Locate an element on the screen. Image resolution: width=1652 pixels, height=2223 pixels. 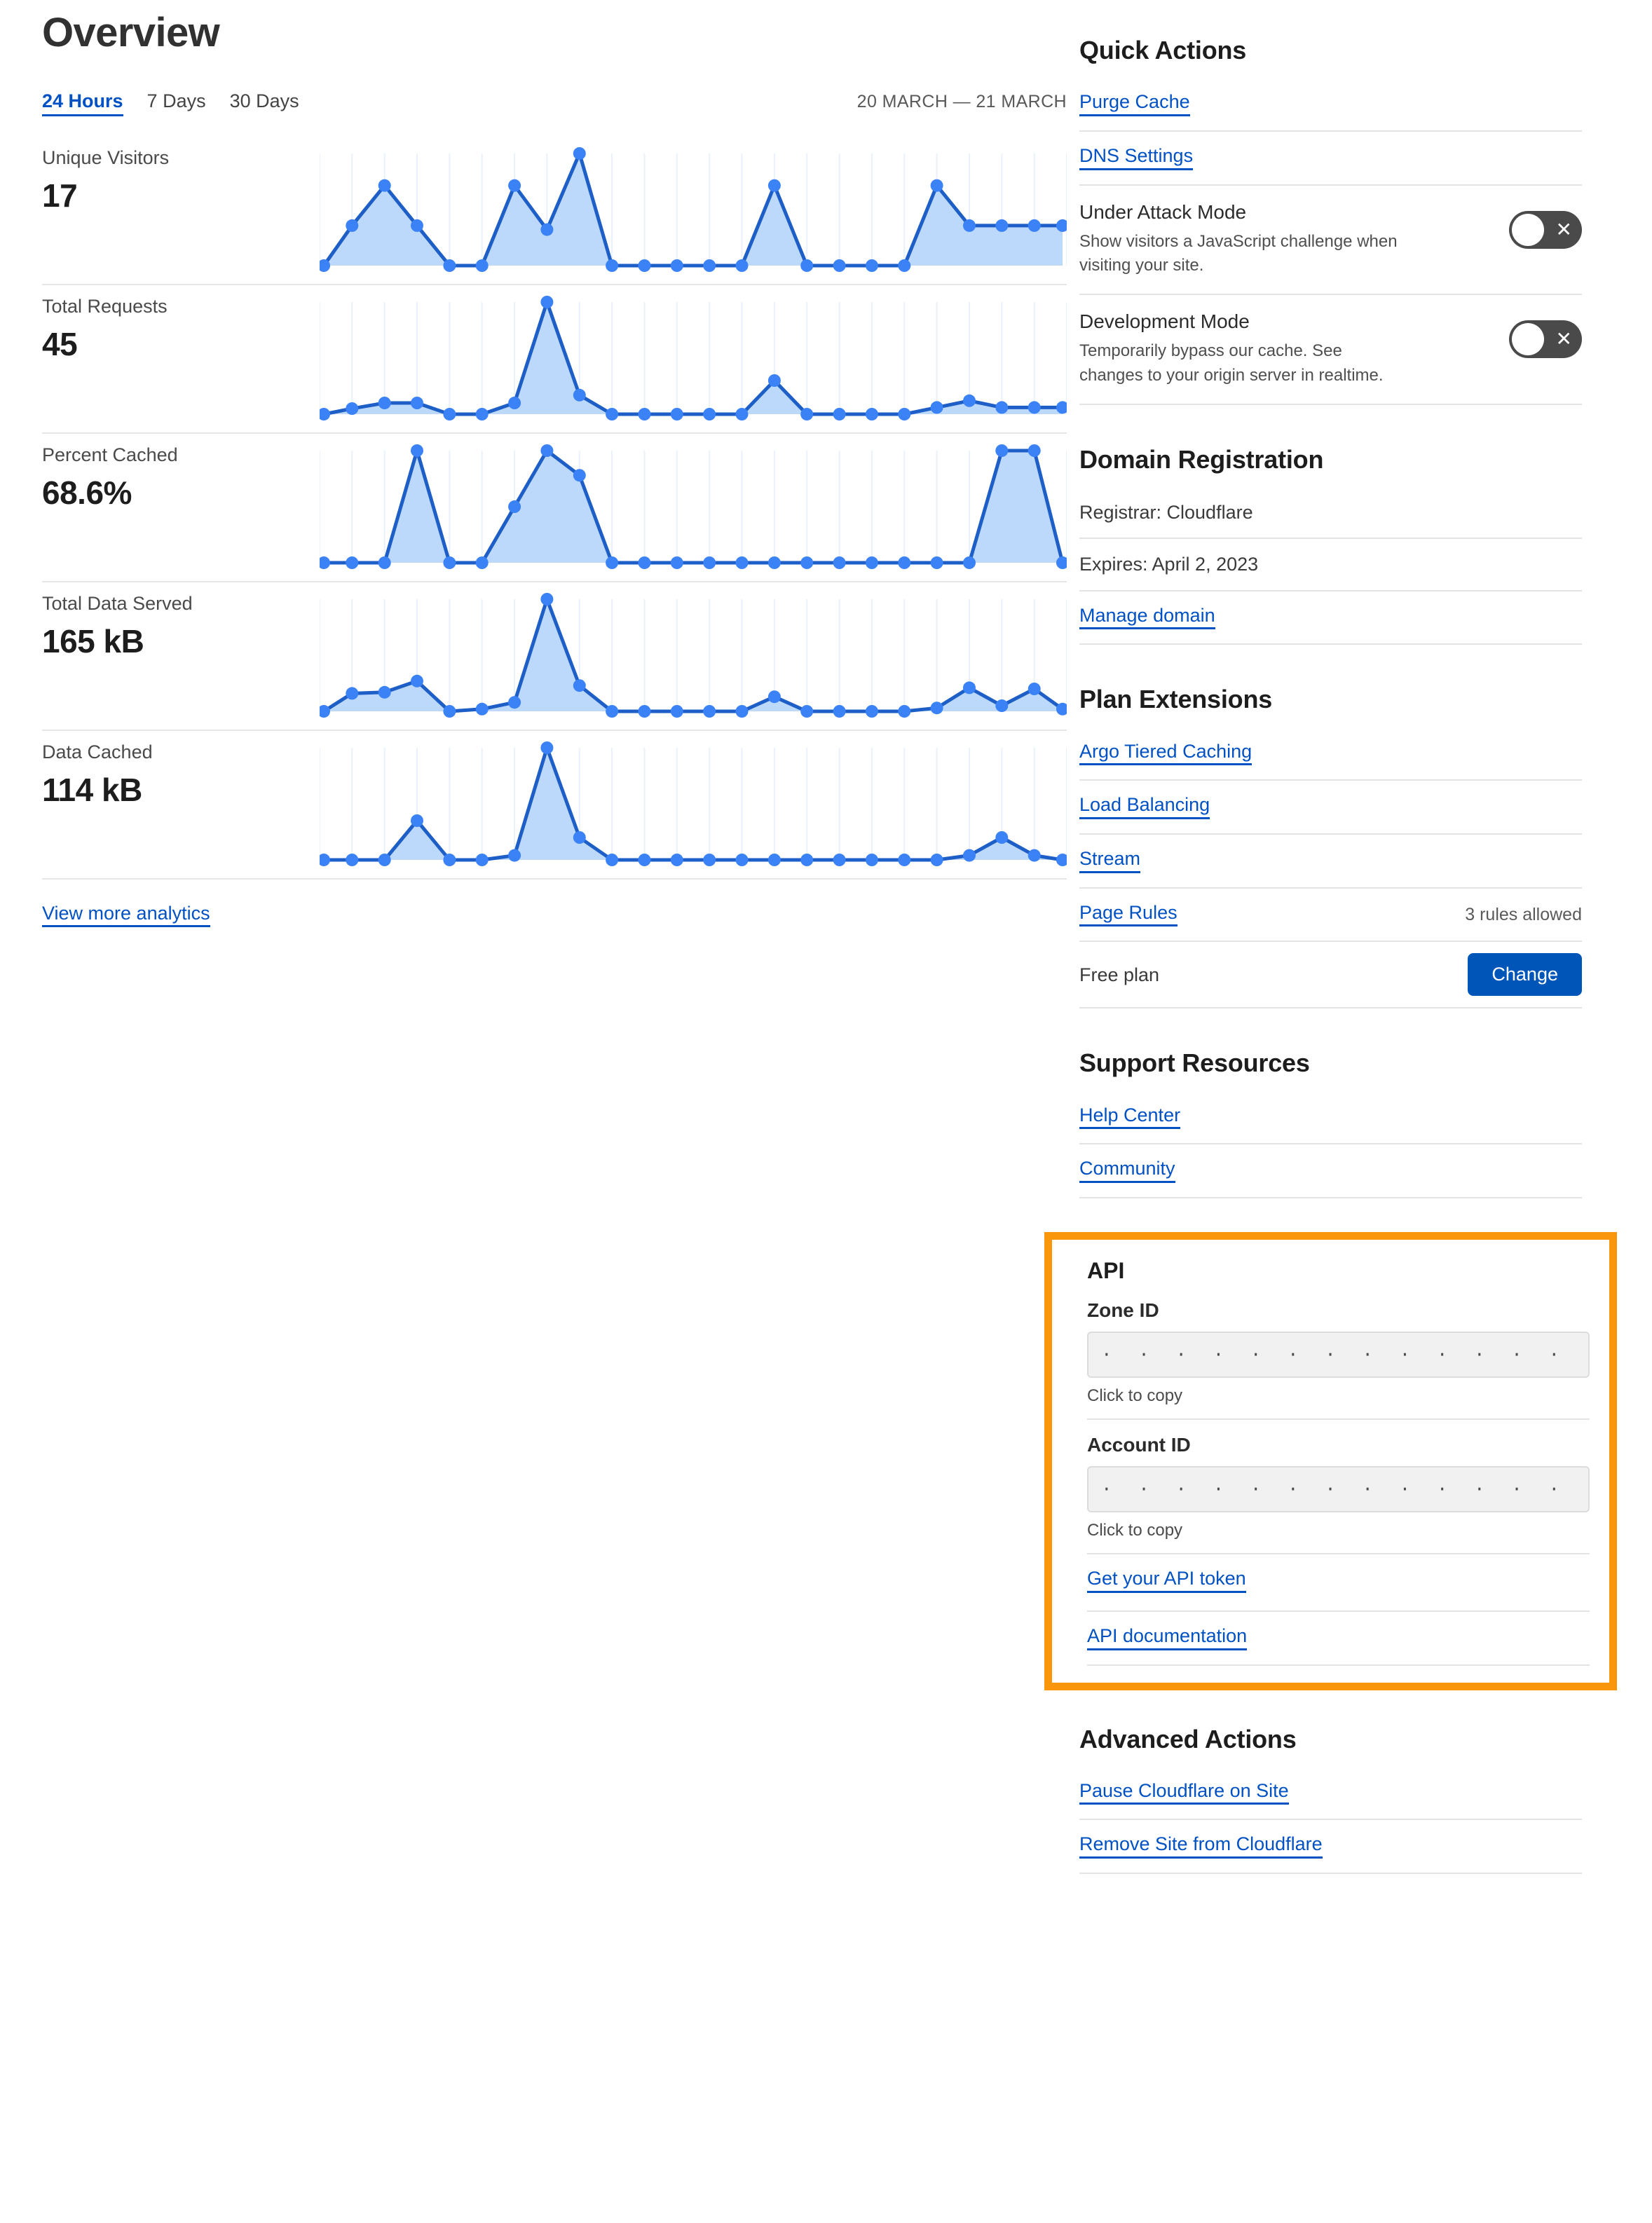
account-id-copy-hint: Click to copy is located at coordinates (1135, 1530).